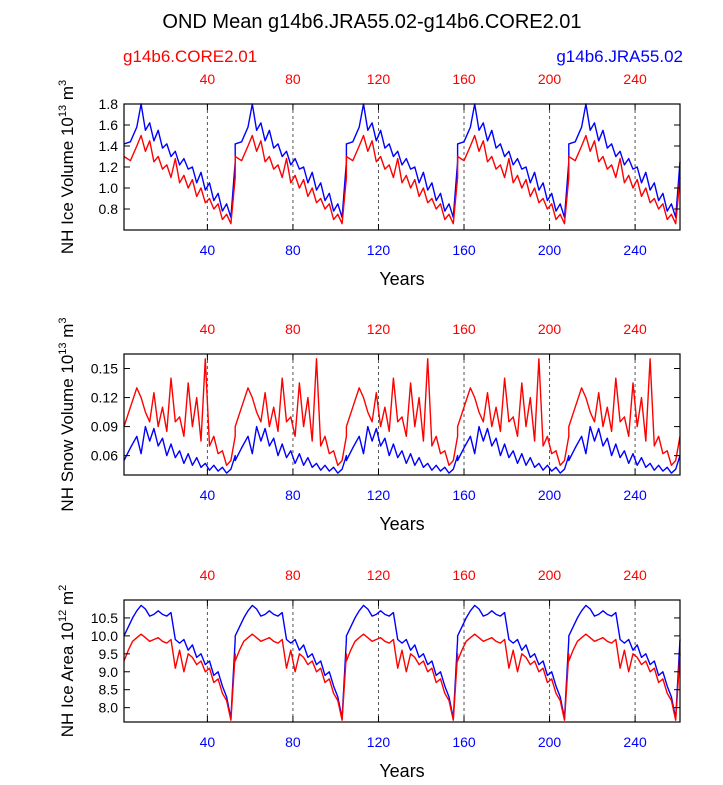 The height and width of the screenshot is (785, 723). I want to click on y-tick-label: 10.0, so click(104, 636).